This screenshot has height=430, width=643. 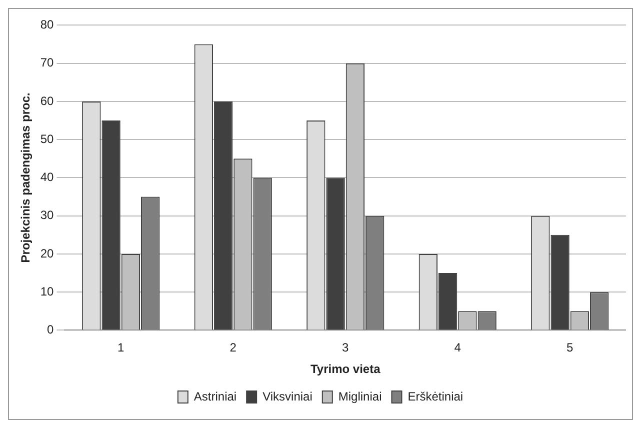 What do you see at coordinates (47, 253) in the screenshot?
I see `y-tick-label: 20` at bounding box center [47, 253].